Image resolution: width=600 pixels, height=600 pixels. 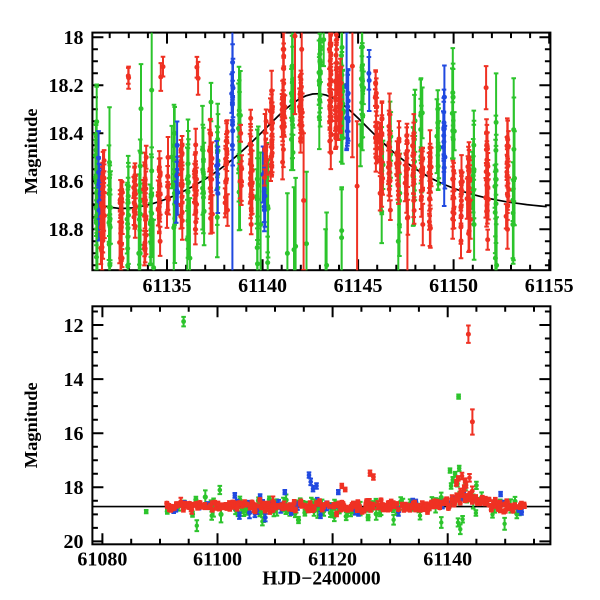 I want to click on svg-text: 18.4, so click(x=66, y=134).